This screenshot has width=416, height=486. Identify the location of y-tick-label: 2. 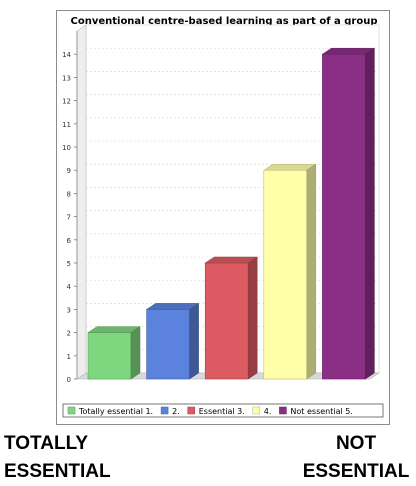
(69, 334).